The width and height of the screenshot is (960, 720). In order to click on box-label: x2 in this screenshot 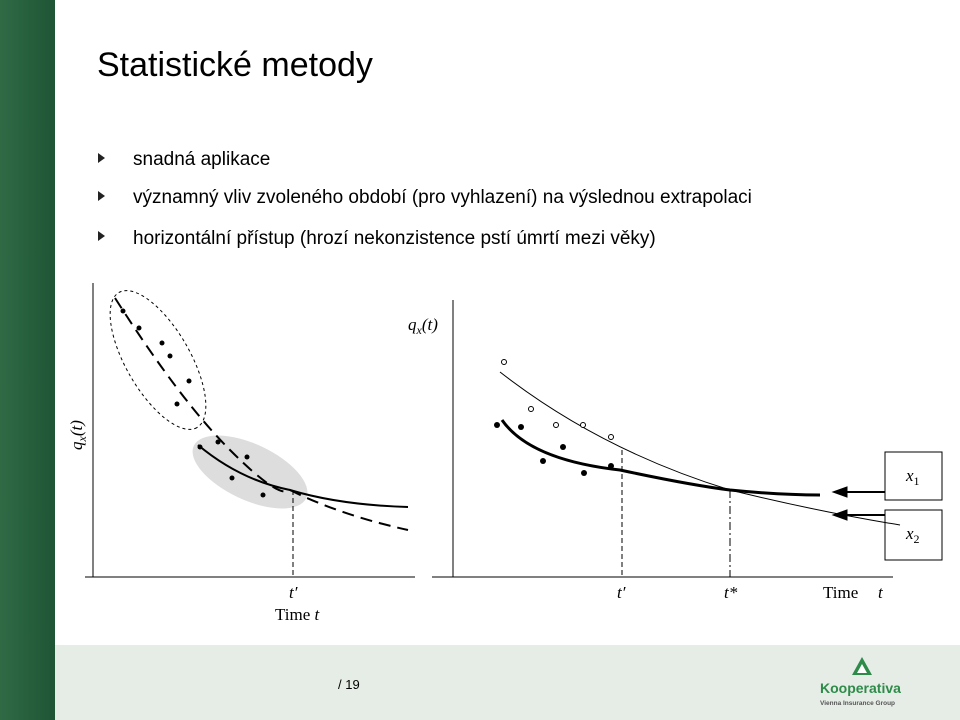, I will do `click(912, 535)`.